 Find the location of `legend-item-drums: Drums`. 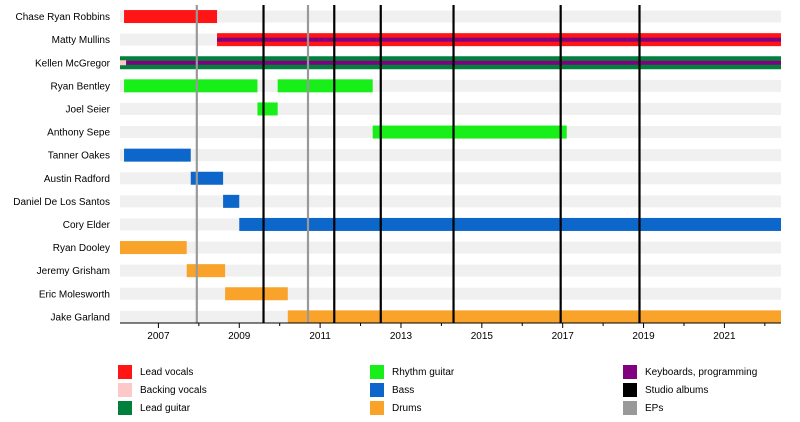

legend-item-drums: Drums is located at coordinates (395, 408).